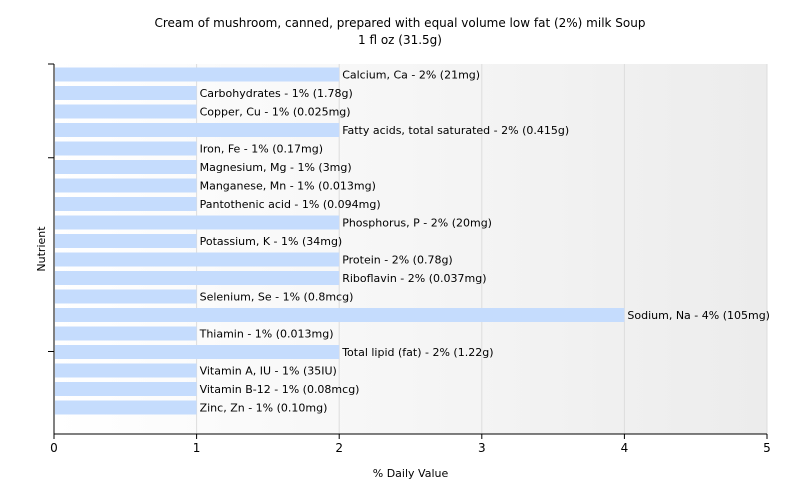 This screenshot has height=500, width=800. What do you see at coordinates (288, 186) in the screenshot?
I see `bar-label: Manganese, Mn - 1% (0.013mg)` at bounding box center [288, 186].